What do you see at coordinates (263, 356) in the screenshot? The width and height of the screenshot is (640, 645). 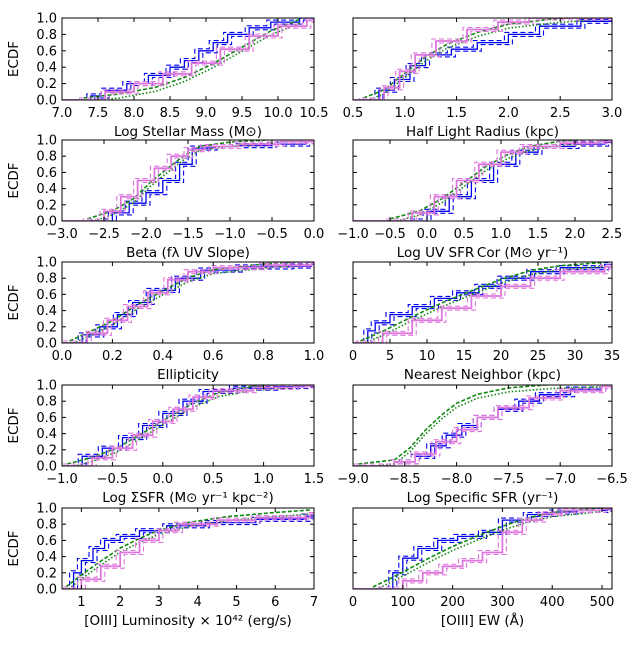 I see `x-tick-label: 0.8` at bounding box center [263, 356].